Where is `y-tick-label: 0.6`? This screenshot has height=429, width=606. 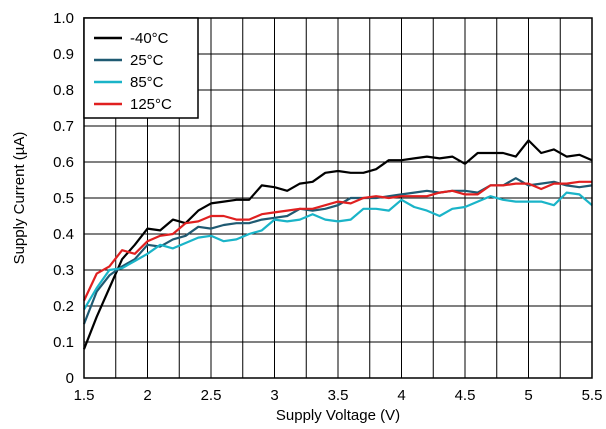 y-tick-label: 0.6 is located at coordinates (63, 162).